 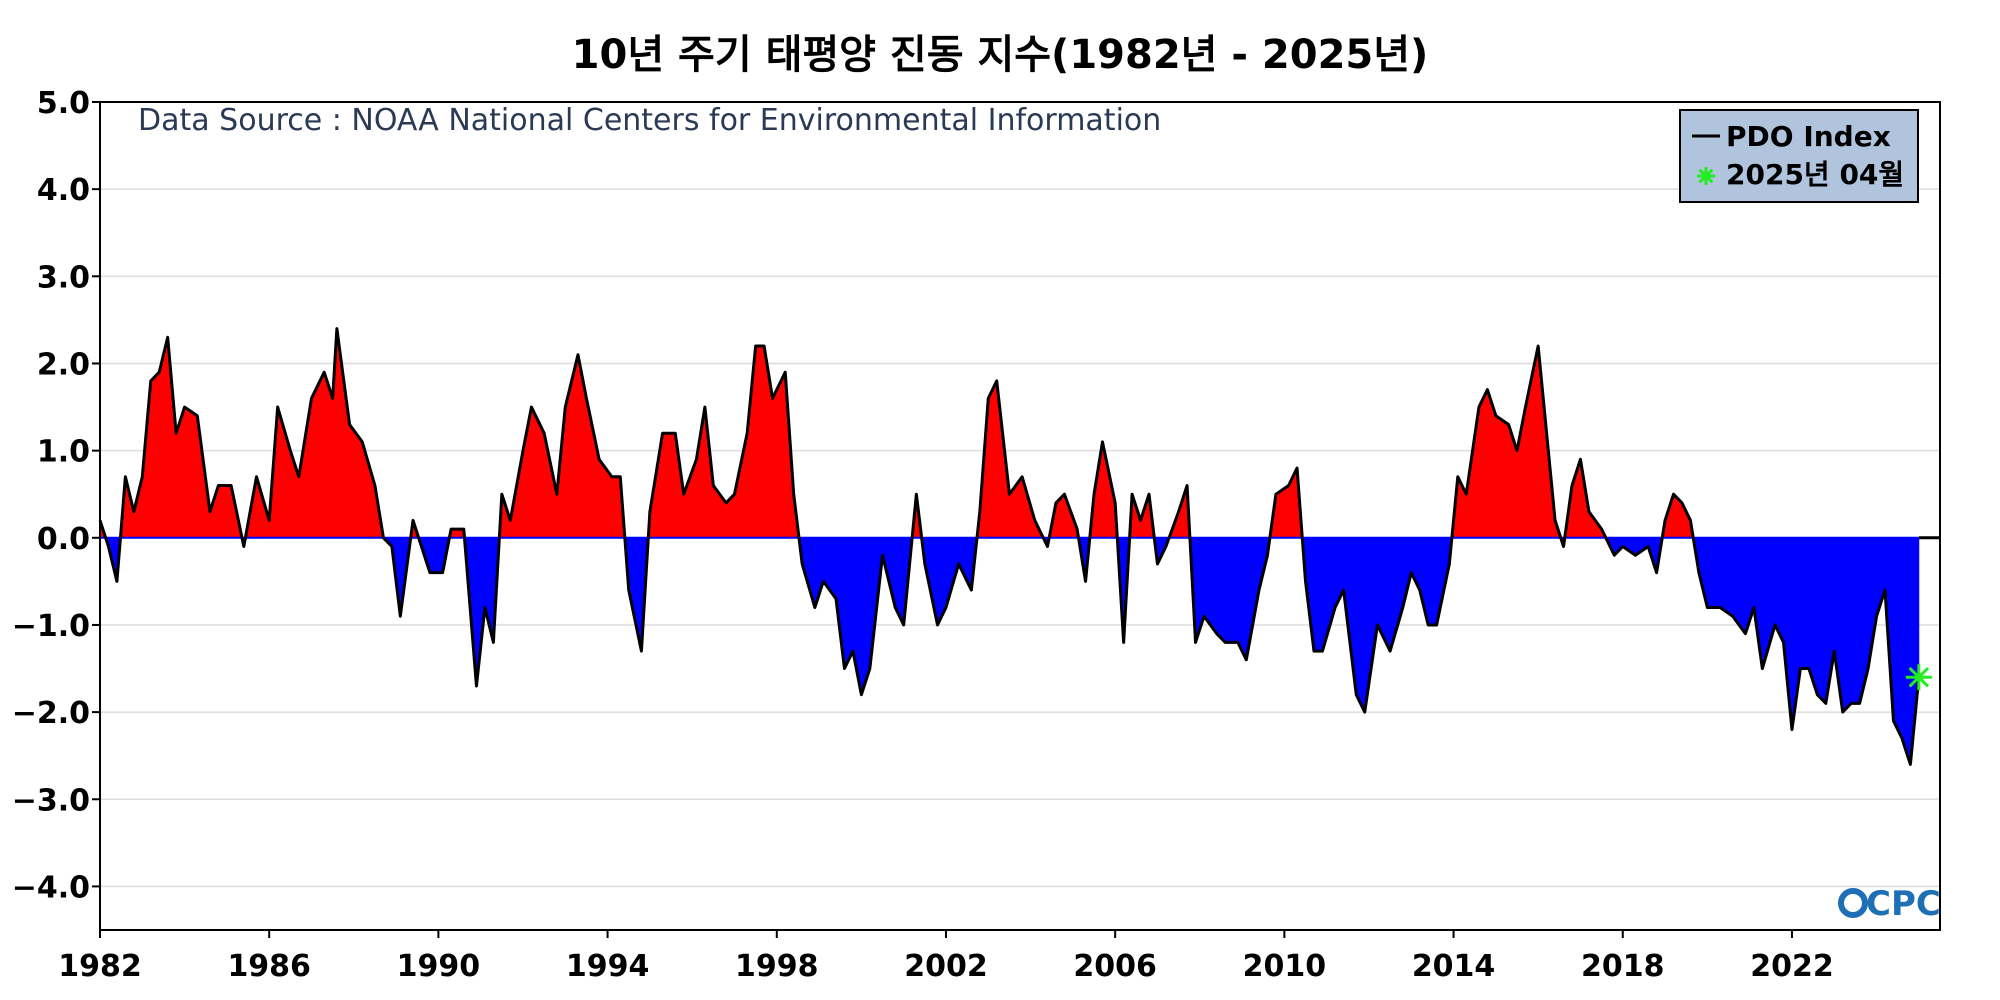 What do you see at coordinates (63, 277) in the screenshot?
I see `y-tick-label: 3.0` at bounding box center [63, 277].